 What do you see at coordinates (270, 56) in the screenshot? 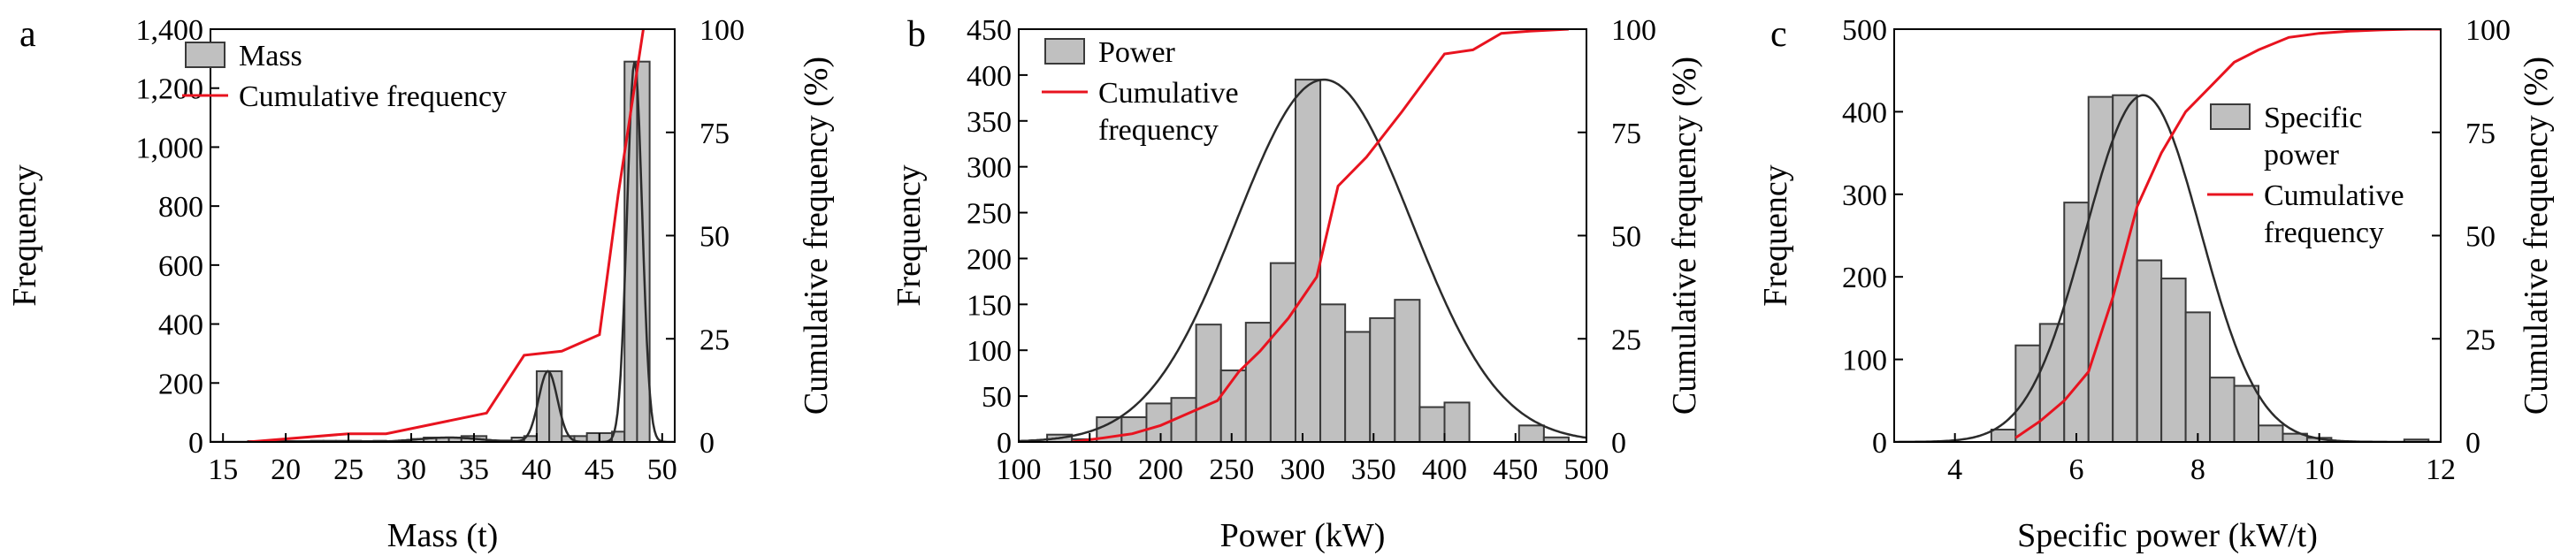
I see `legend-bar-label: Mass` at bounding box center [270, 56].